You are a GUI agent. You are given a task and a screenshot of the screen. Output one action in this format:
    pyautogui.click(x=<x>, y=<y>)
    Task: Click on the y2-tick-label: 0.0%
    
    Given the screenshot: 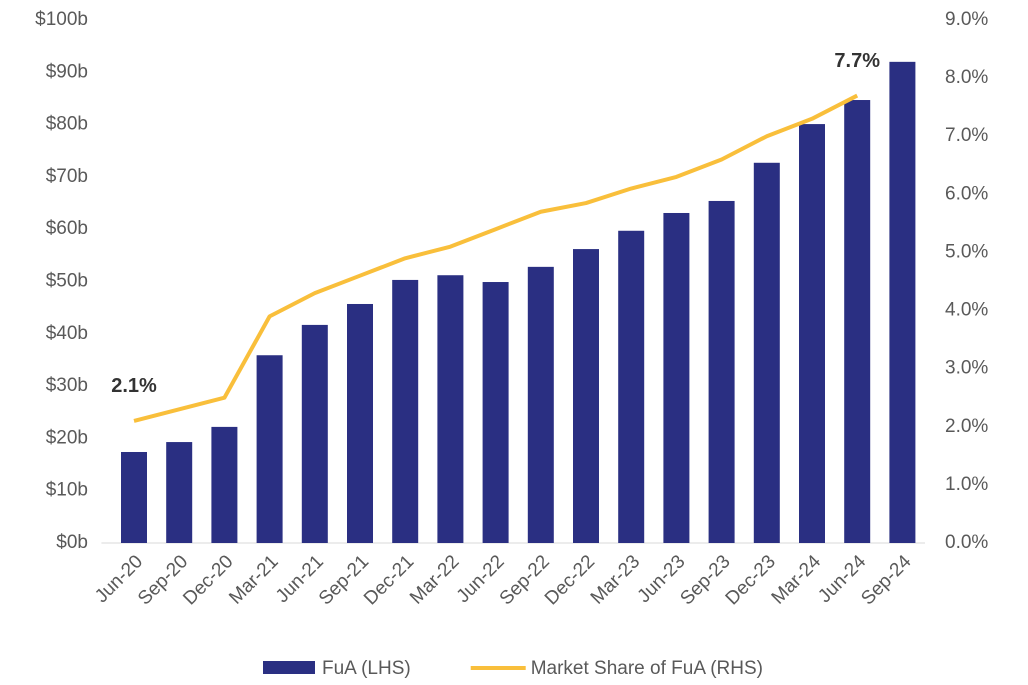 What is the action you would take?
    pyautogui.click(x=966, y=542)
    